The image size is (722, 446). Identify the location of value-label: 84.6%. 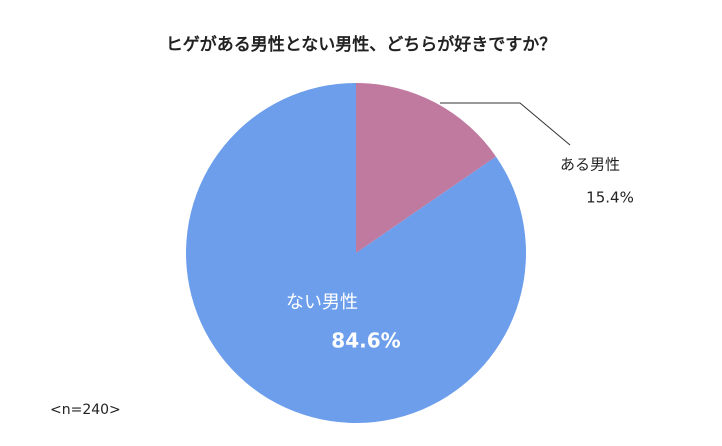
(365, 341).